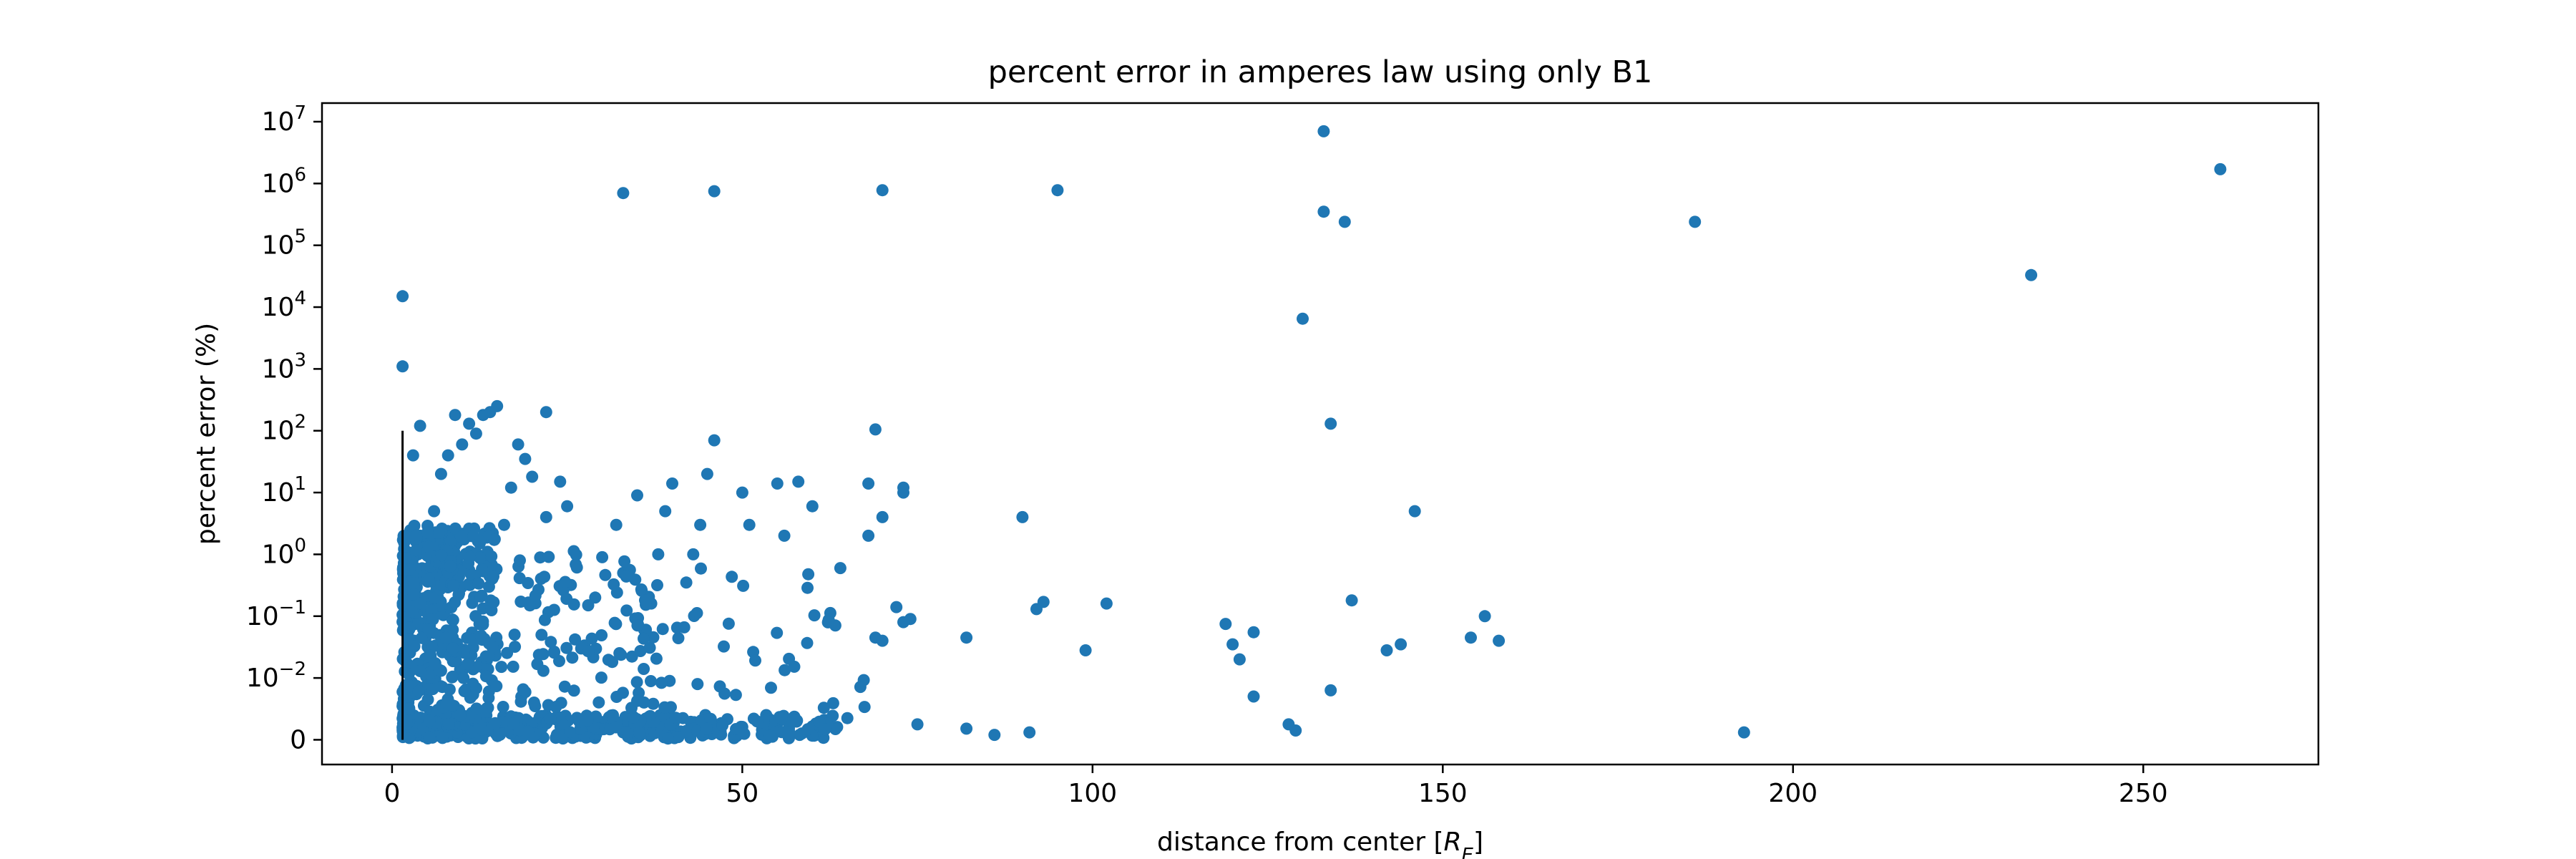  Describe the element at coordinates (1793, 793) in the screenshot. I see `x-tick-label: 200` at that location.